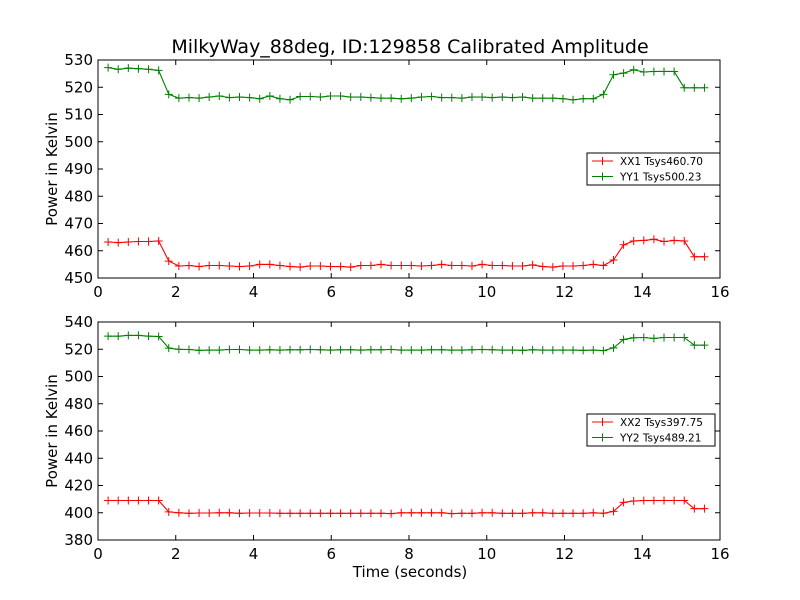 The image size is (800, 600). I want to click on y-tick-label: 510, so click(78, 115).